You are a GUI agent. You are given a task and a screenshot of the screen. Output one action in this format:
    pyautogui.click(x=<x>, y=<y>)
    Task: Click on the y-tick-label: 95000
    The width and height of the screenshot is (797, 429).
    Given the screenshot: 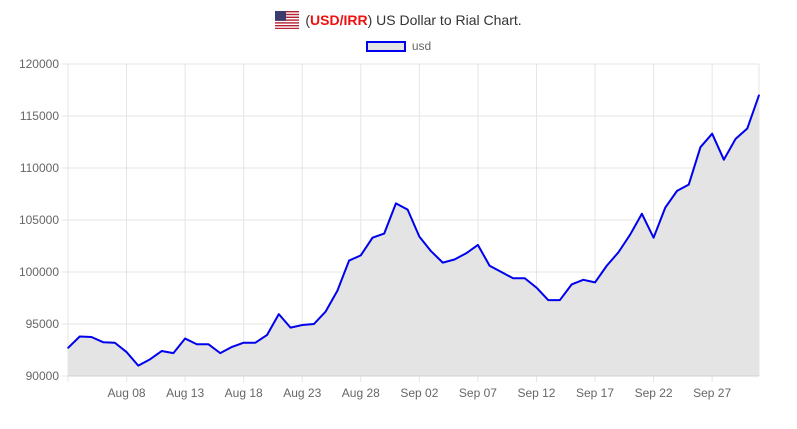 What is the action you would take?
    pyautogui.click(x=43, y=324)
    